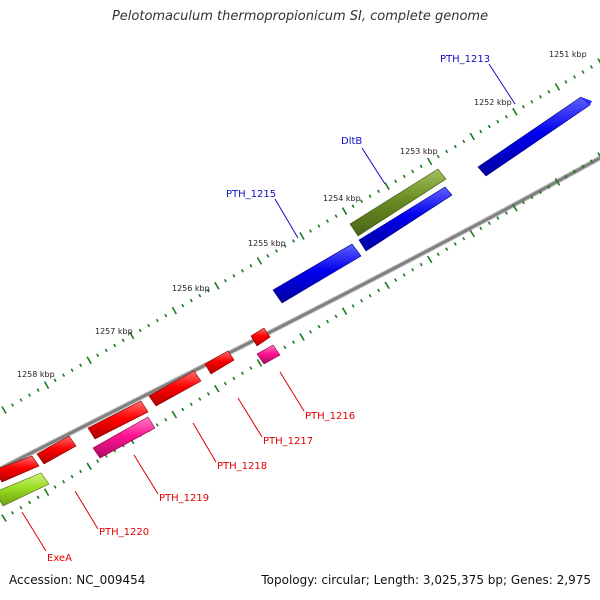  I want to click on label-PTH_1216: PTH_1216, so click(330, 416).